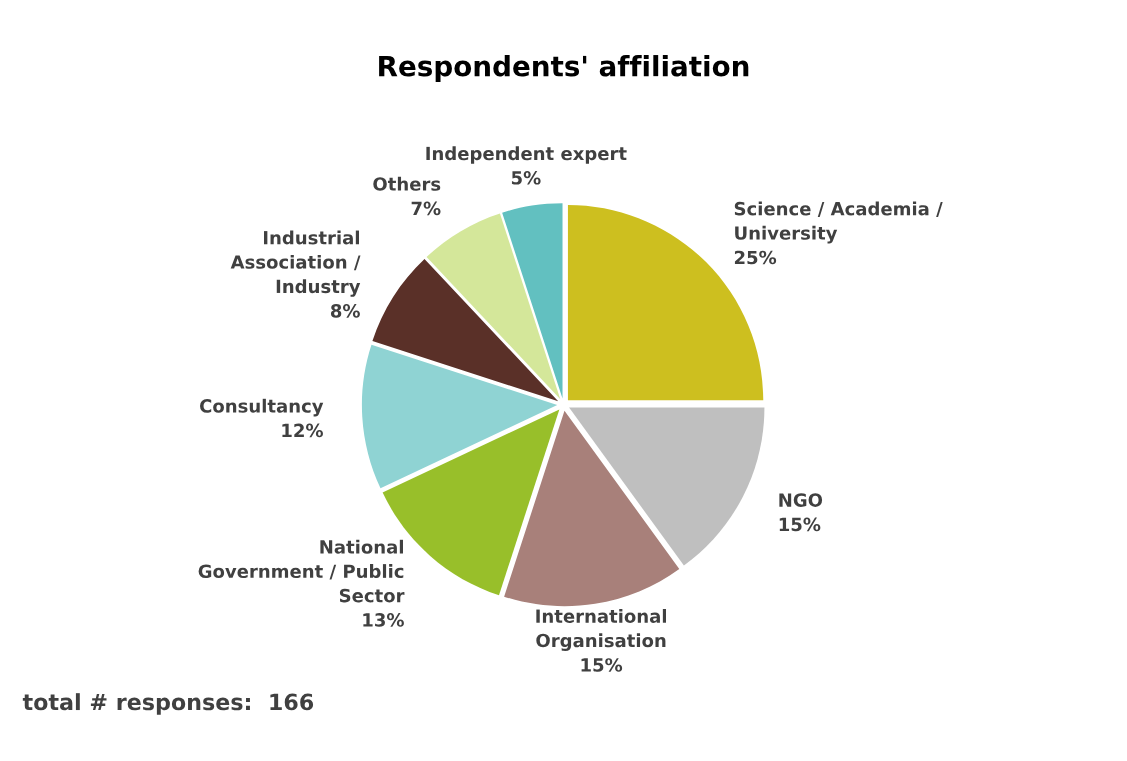  What do you see at coordinates (295, 263) in the screenshot?
I see `slice-label: Industrial Association / Industry` at bounding box center [295, 263].